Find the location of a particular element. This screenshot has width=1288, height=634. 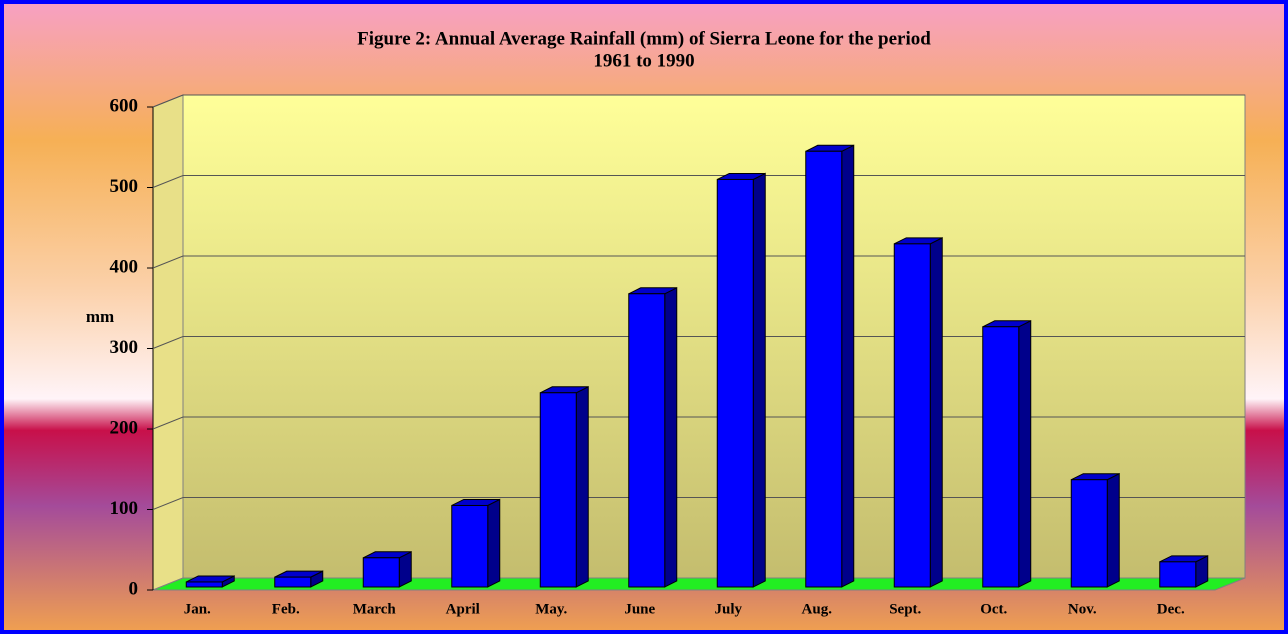

floor is located at coordinates (699, 584).